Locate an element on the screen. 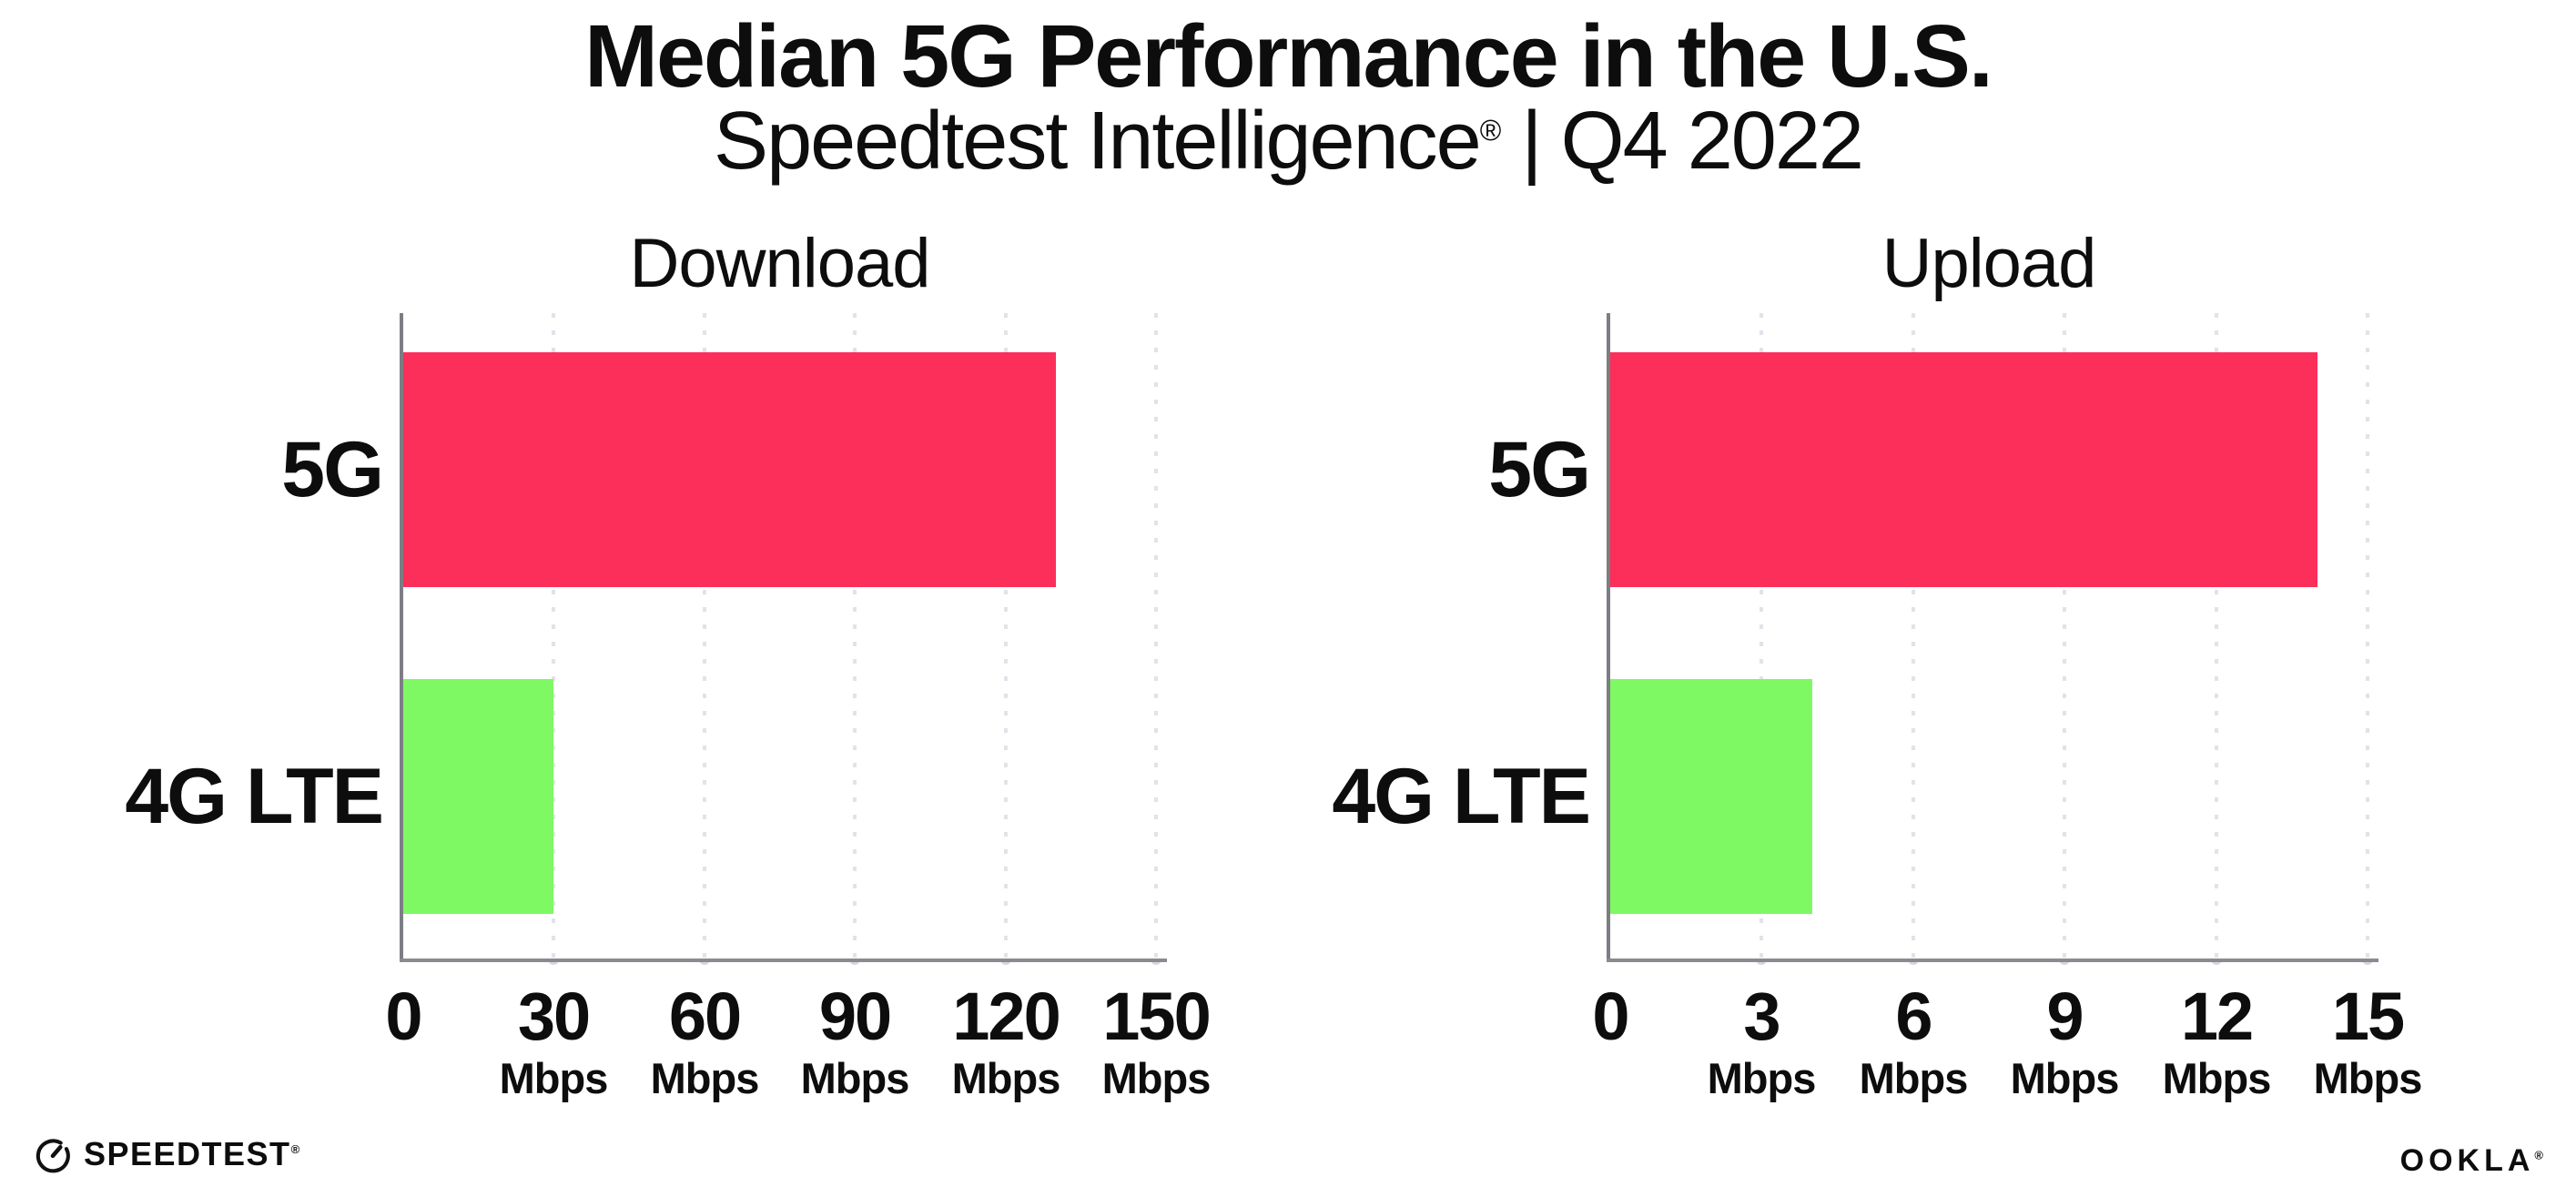  x-tick: 120 Mbps is located at coordinates (1006, 1041).